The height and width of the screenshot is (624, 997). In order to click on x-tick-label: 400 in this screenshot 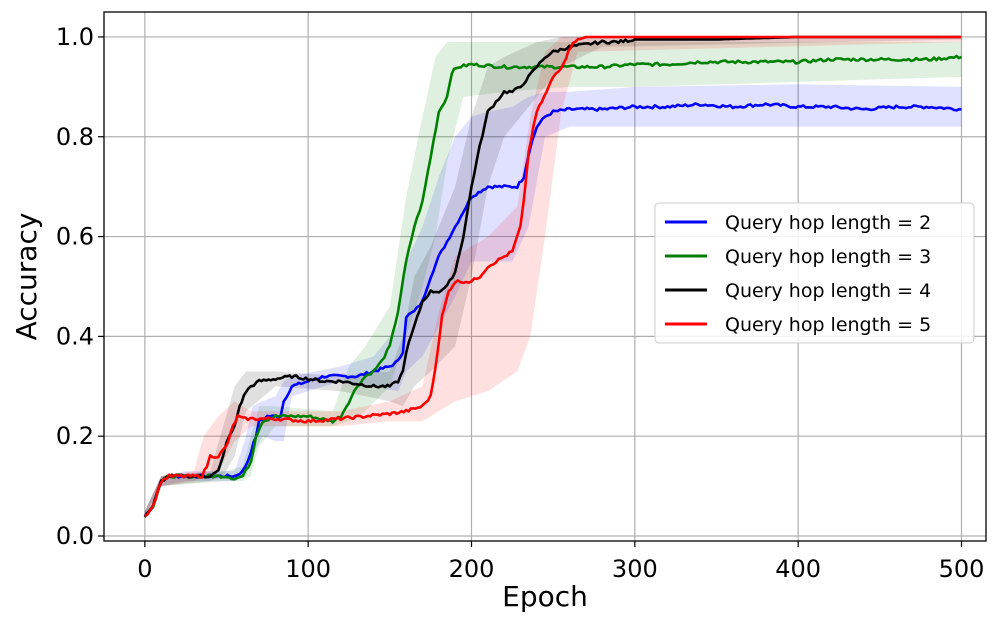, I will do `click(798, 569)`.